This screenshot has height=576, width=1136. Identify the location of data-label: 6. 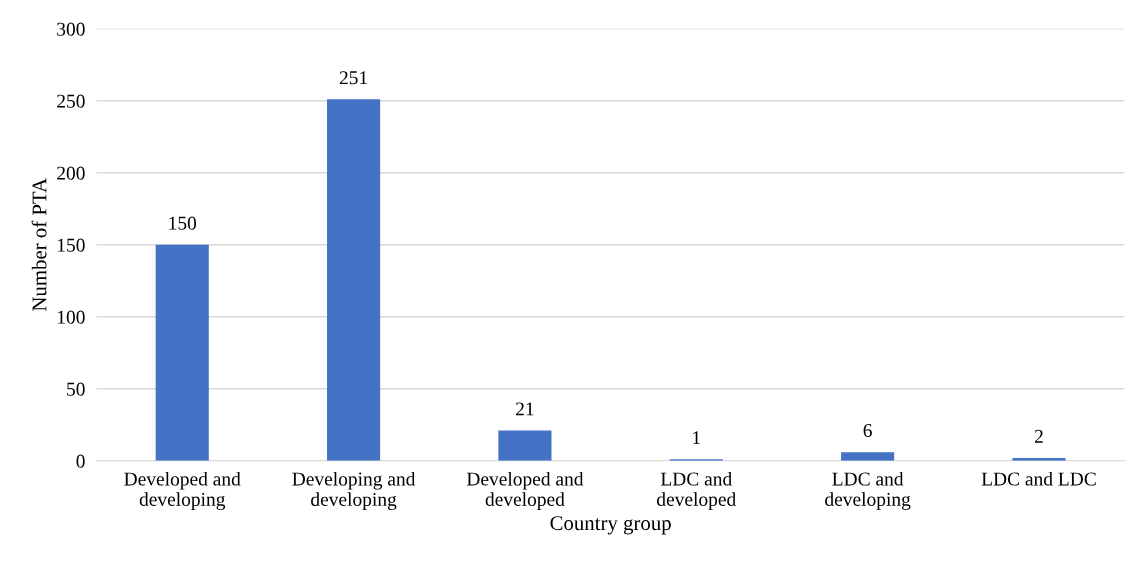
(867, 431).